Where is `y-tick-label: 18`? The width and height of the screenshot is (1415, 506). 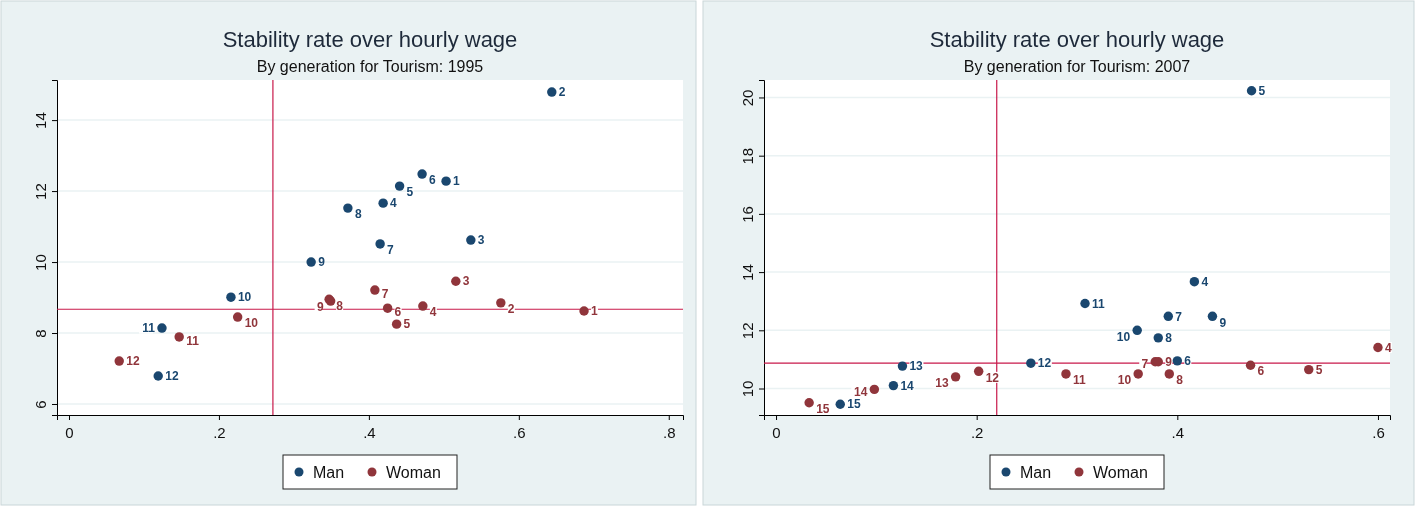 y-tick-label: 18 is located at coordinates (748, 156).